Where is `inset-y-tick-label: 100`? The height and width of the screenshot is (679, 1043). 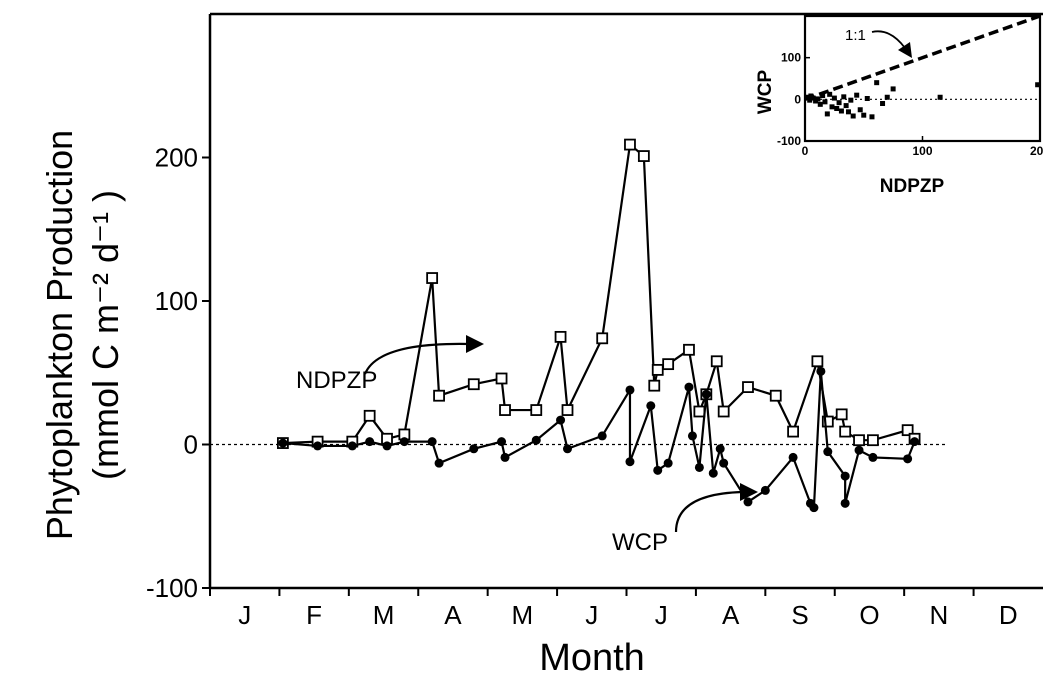 inset-y-tick-label: 100 is located at coordinates (791, 58).